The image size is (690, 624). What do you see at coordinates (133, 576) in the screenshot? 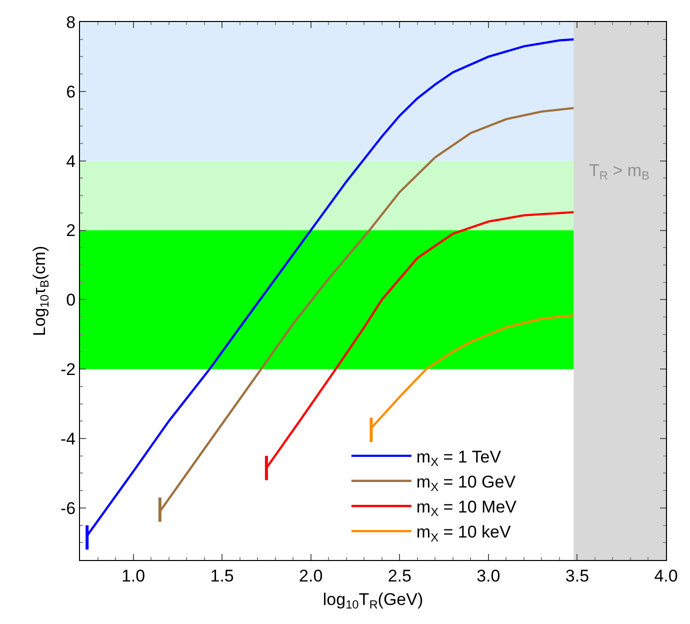
I see `x-tick-label: 1.0` at bounding box center [133, 576].